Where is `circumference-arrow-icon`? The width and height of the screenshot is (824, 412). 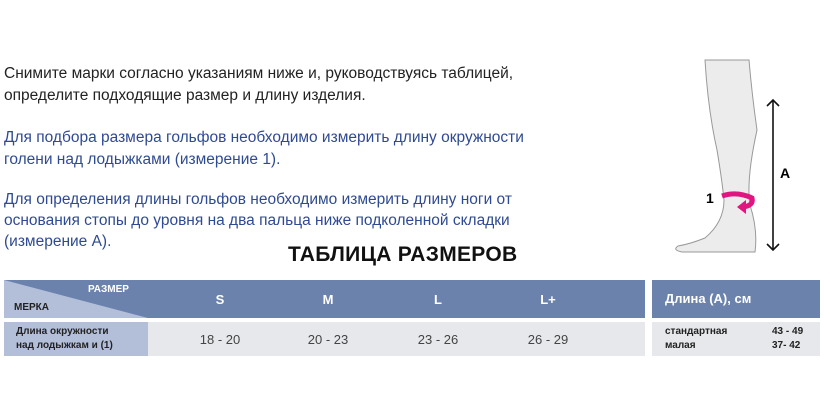
circumference-arrow-icon is located at coordinates (738, 202).